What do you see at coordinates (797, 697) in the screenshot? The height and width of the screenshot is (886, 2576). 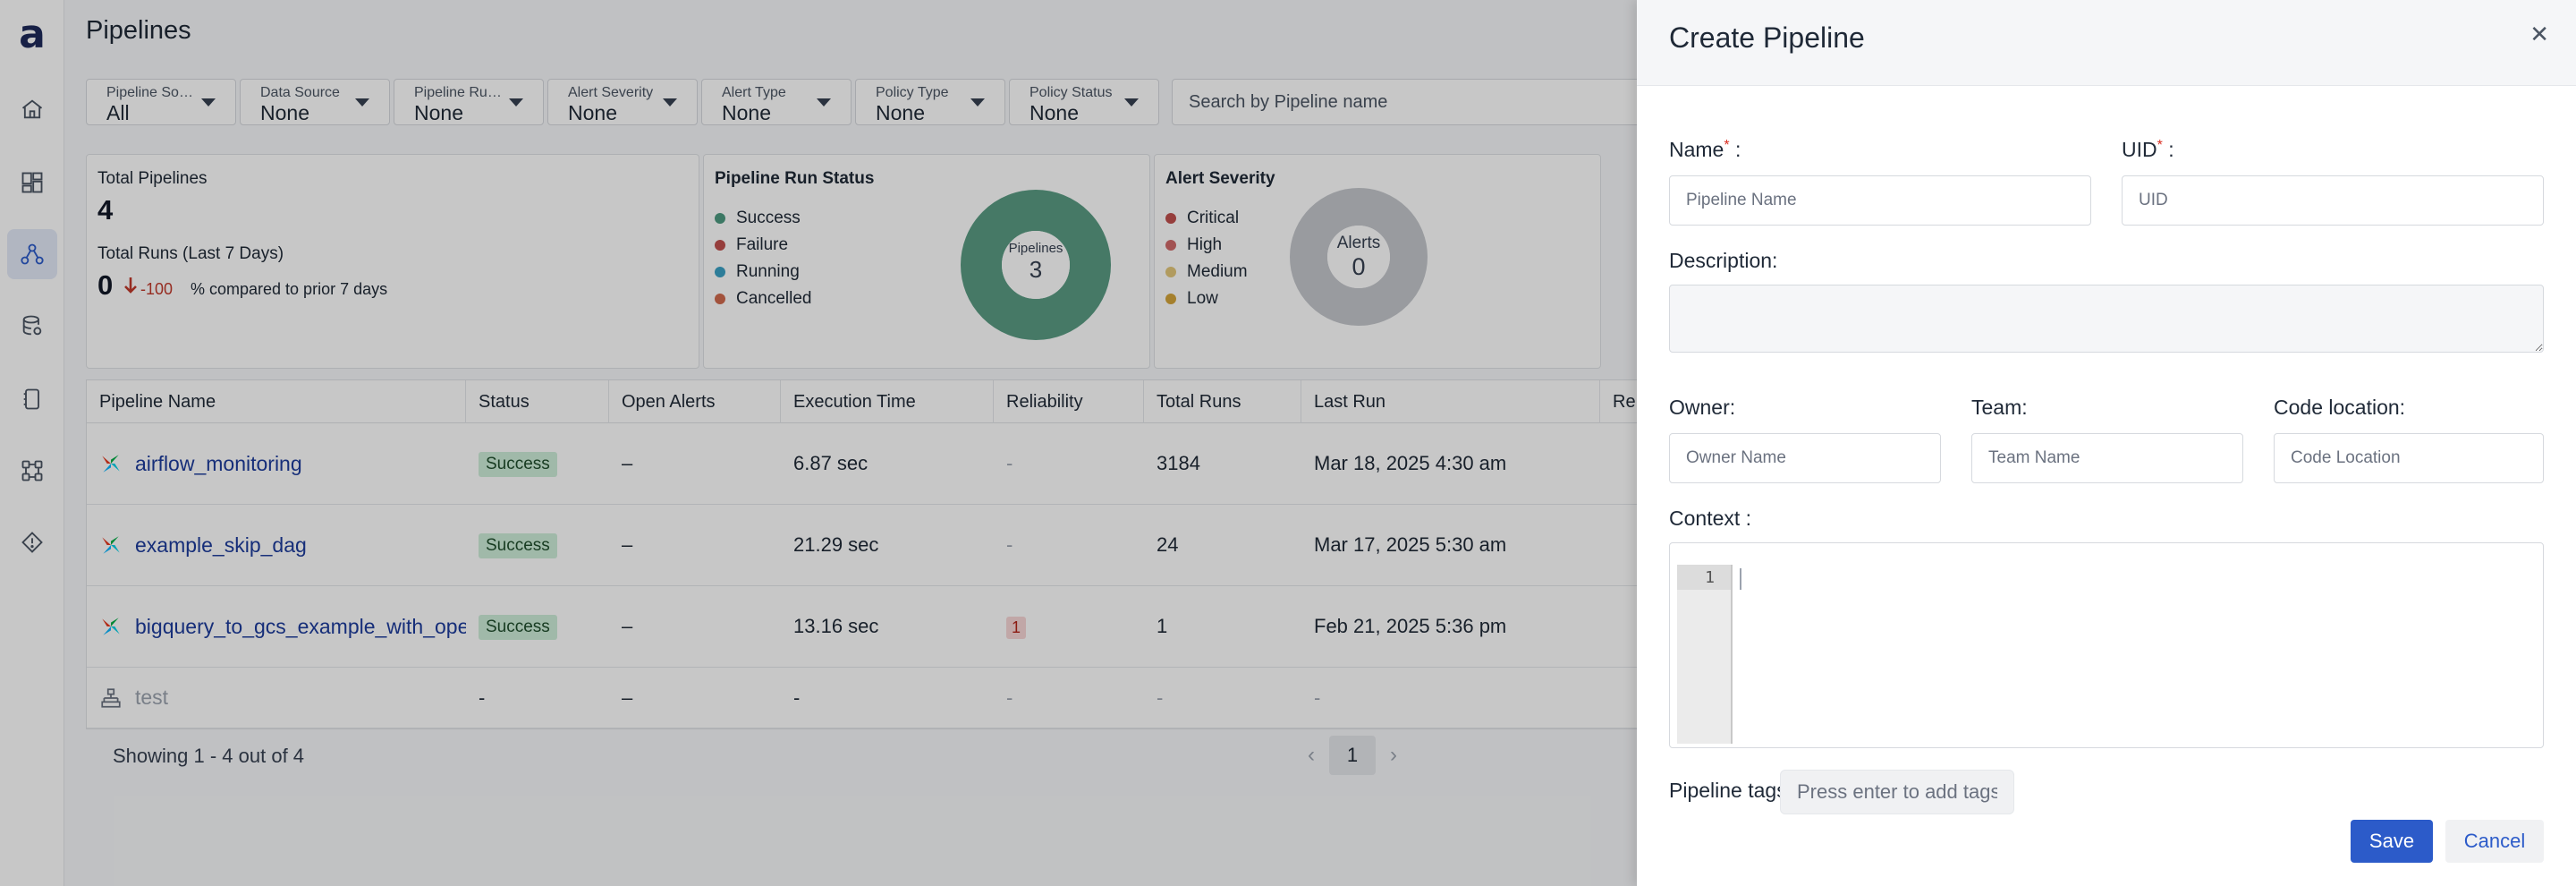 I see `execution-time-cell: -` at bounding box center [797, 697].